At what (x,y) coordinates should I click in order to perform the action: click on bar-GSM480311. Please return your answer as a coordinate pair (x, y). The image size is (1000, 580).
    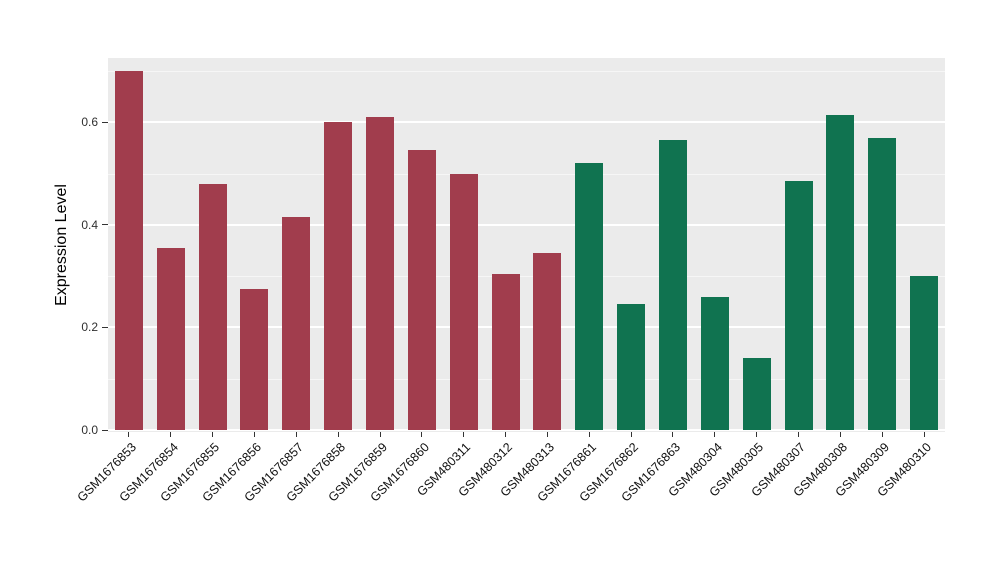
    Looking at the image, I should click on (463, 301).